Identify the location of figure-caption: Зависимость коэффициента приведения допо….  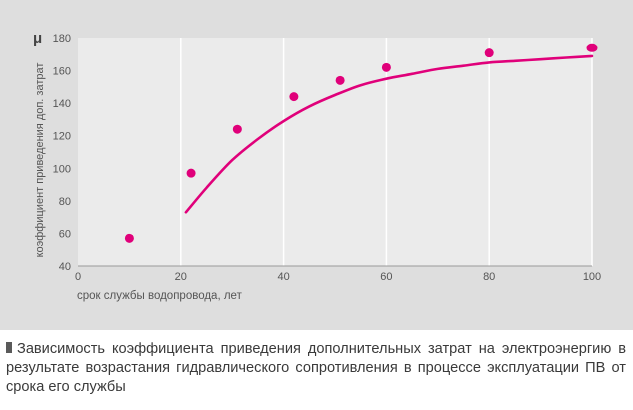
(316, 368).